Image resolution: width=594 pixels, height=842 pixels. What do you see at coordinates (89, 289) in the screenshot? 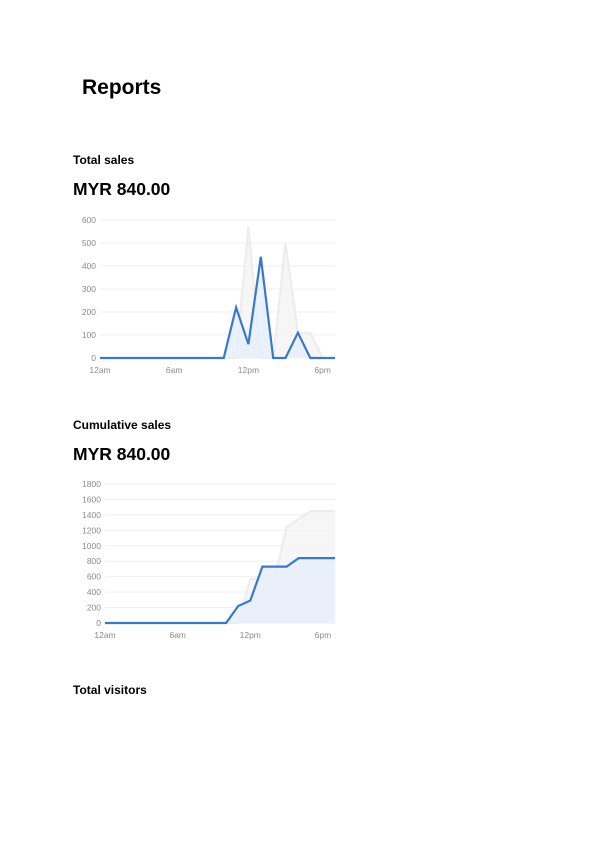
I see `total-sales-y-tick-label: 300` at bounding box center [89, 289].